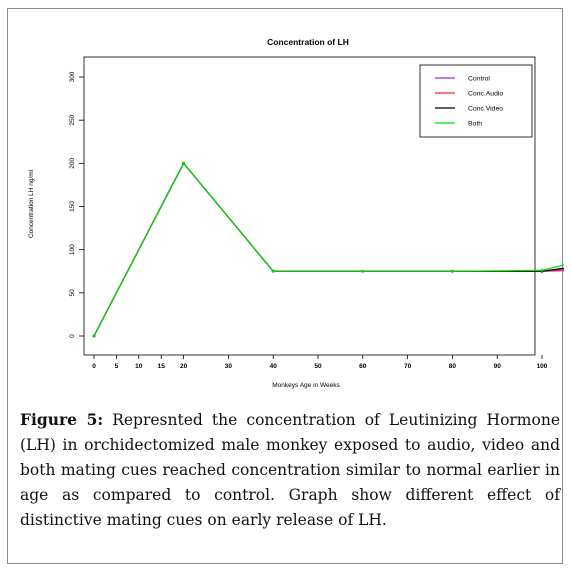  Describe the element at coordinates (31, 203) in the screenshot. I see `y-axis-label: Concentration LH ng/ml` at that location.